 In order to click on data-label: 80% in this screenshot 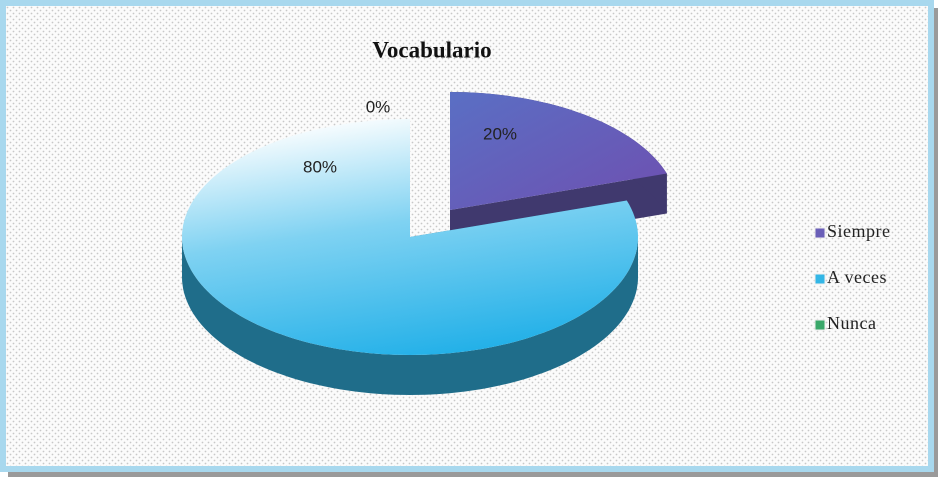, I will do `click(320, 166)`.